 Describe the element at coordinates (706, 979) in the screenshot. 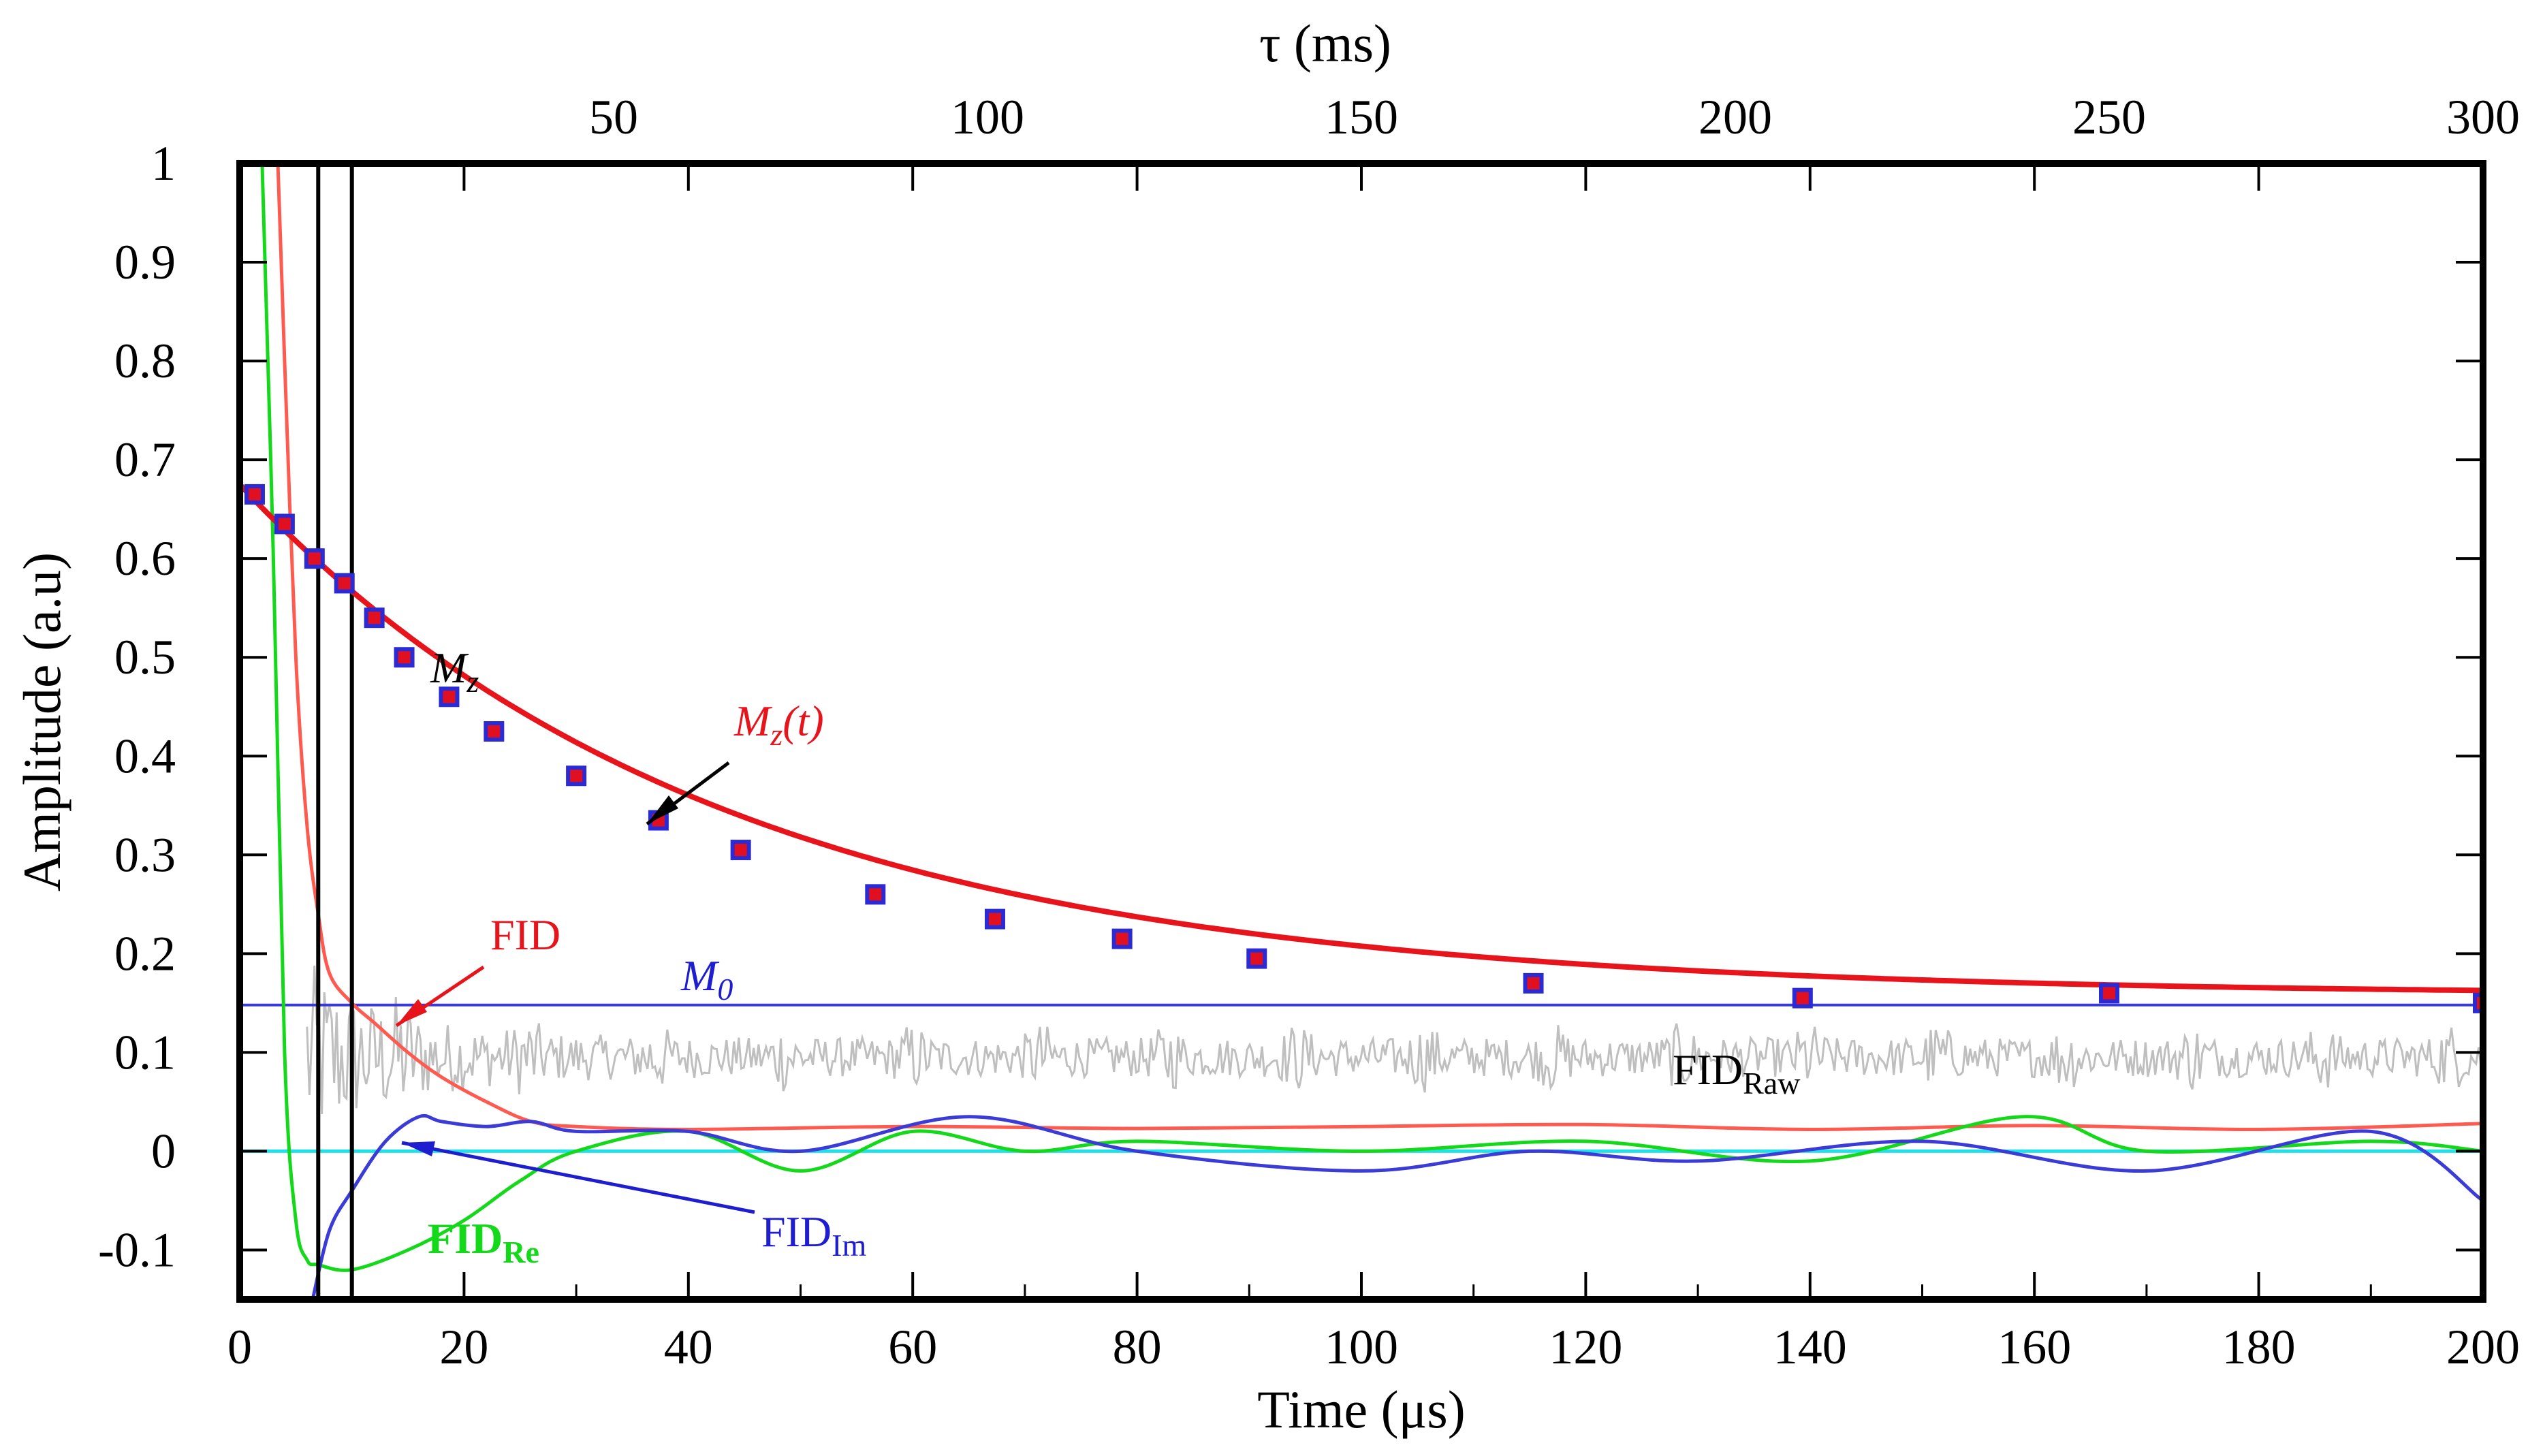

I see `m0-label: M0` at that location.